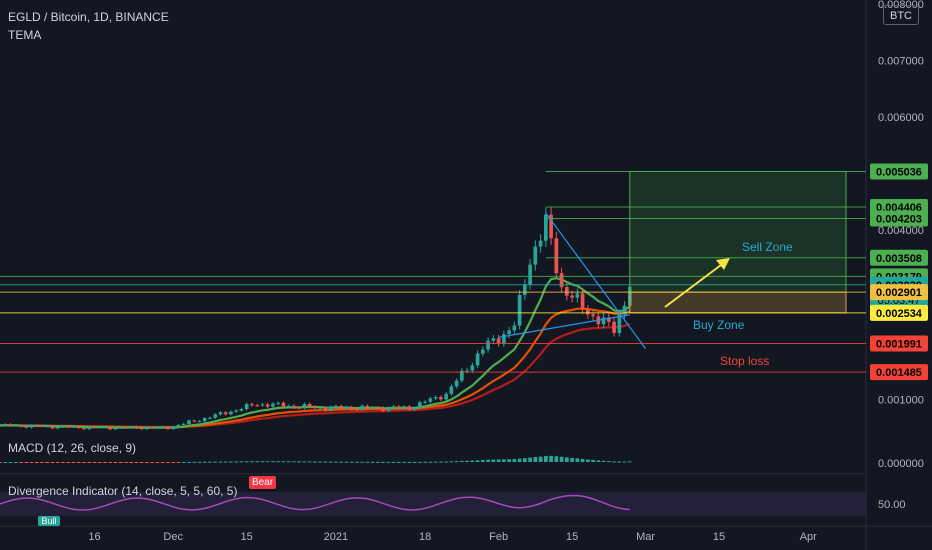 This screenshot has width=932, height=550. Describe the element at coordinates (899, 345) in the screenshot. I see `price-level-value: 0.001991` at that location.